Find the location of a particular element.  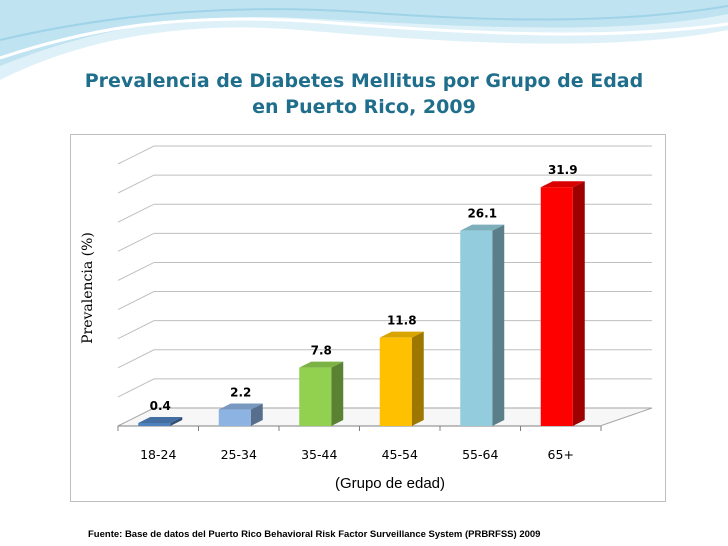

x-tick-labels: 18-24 25-34 35-44 45-54 55-64 65+ is located at coordinates (357, 454).